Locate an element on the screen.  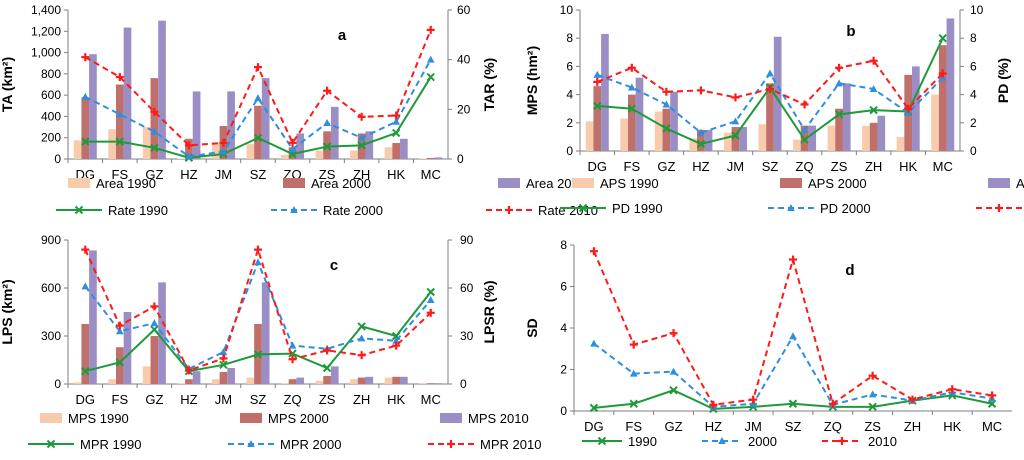
panel-b-y2tick-label: 4 is located at coordinates (973, 95).